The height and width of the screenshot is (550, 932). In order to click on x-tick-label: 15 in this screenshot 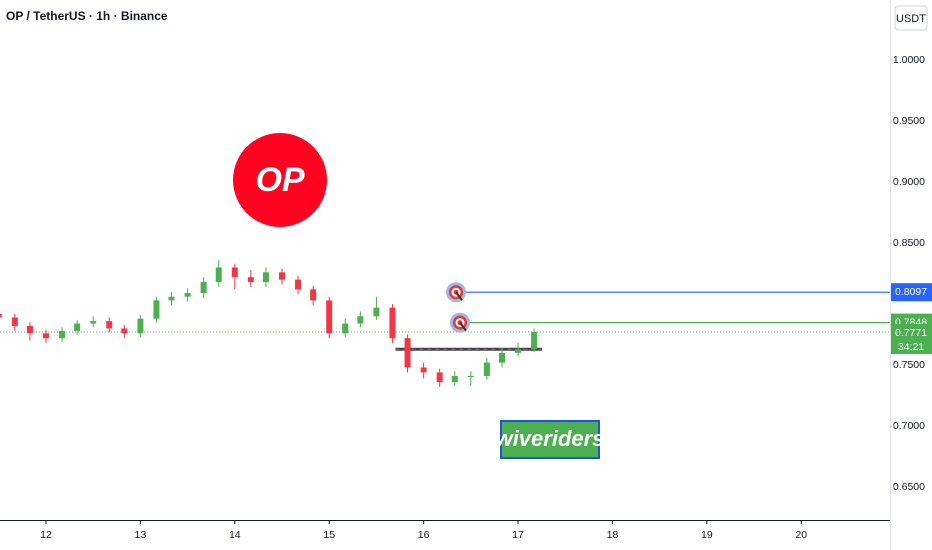, I will do `click(329, 535)`.